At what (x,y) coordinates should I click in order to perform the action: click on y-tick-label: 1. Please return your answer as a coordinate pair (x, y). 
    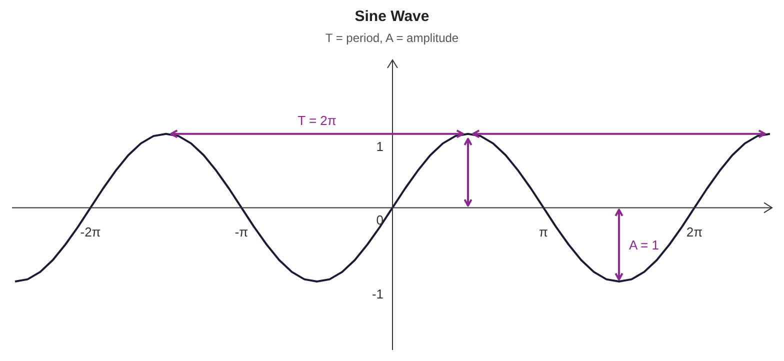
    Looking at the image, I should click on (380, 146).